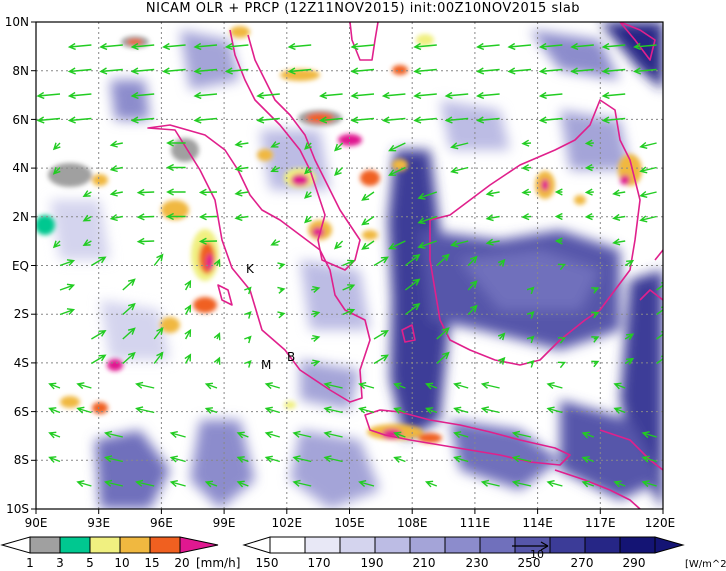  I want to click on lon-label: 105E, so click(349, 523).